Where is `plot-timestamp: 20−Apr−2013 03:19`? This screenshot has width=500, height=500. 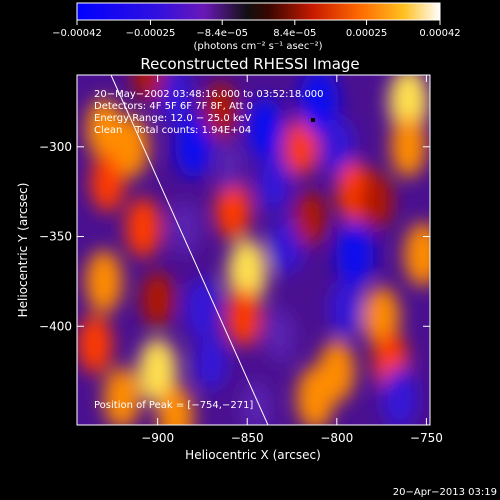 plot-timestamp: 20−Apr−2013 03:19 is located at coordinates (445, 492).